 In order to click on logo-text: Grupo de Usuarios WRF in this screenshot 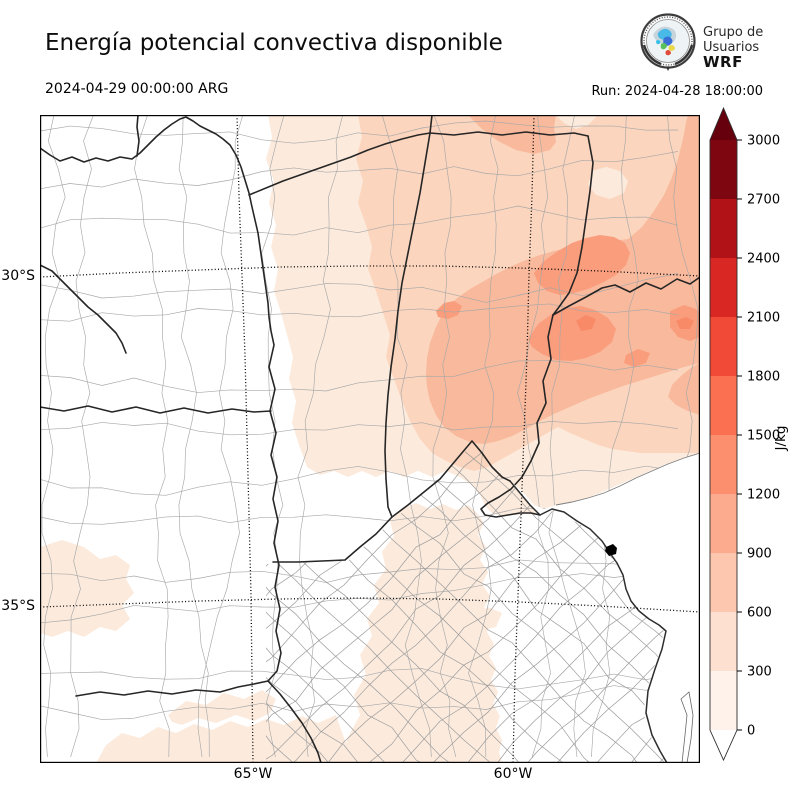, I will do `click(733, 47)`.